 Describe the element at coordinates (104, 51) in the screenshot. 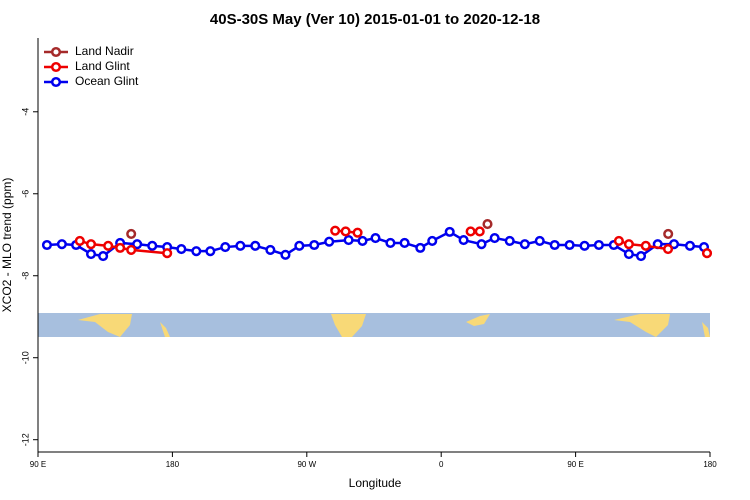

I see `legend-label: Land Nadir` at that location.